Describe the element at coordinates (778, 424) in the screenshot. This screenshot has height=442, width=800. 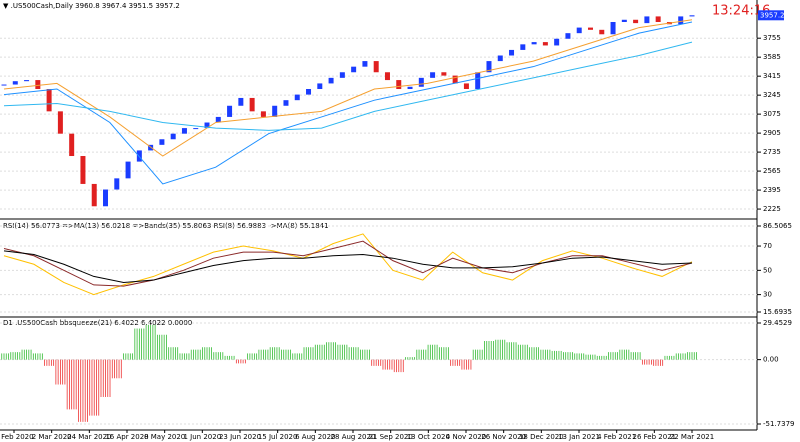
I see `y-tick-label: -51.7379` at that location.